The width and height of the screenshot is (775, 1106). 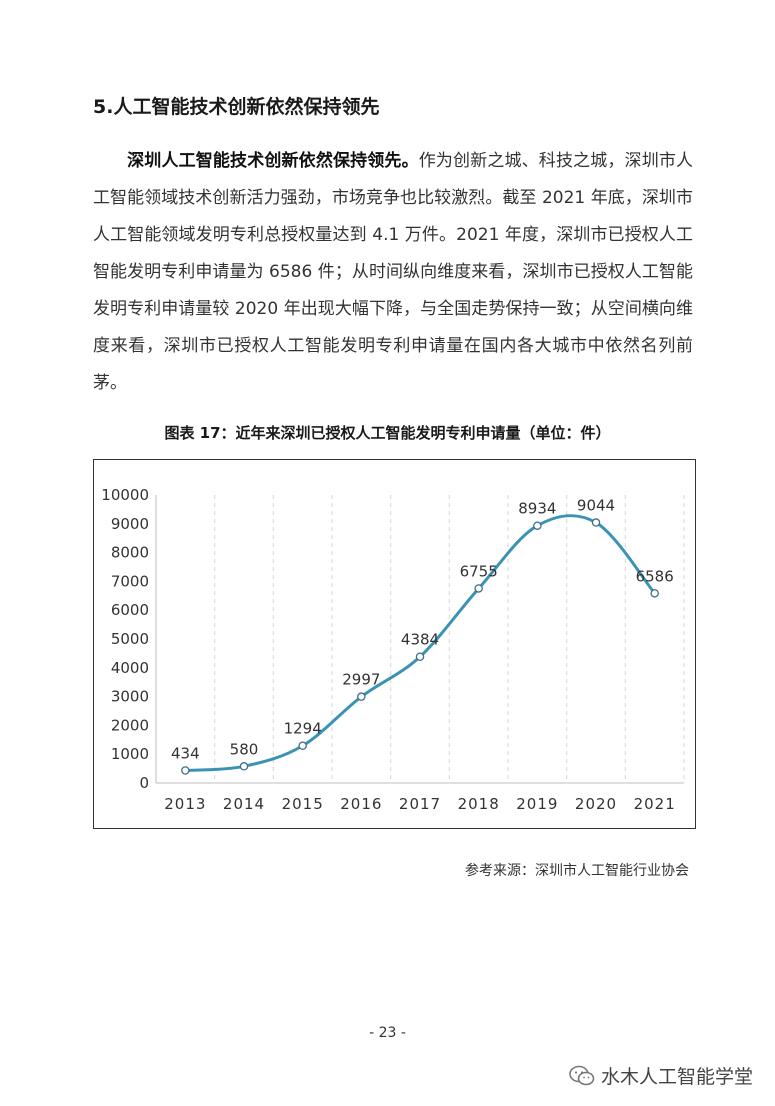 I want to click on x-tick-label: 2014, so click(x=244, y=804).